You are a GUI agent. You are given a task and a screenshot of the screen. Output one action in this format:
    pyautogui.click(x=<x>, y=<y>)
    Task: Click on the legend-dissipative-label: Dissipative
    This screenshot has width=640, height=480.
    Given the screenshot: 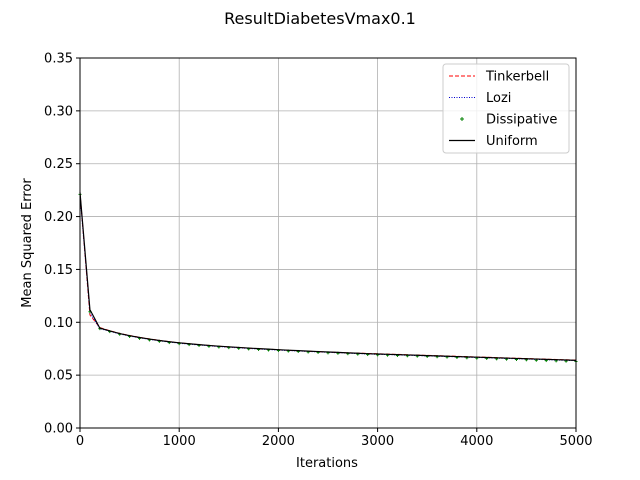 What is the action you would take?
    pyautogui.click(x=521, y=120)
    